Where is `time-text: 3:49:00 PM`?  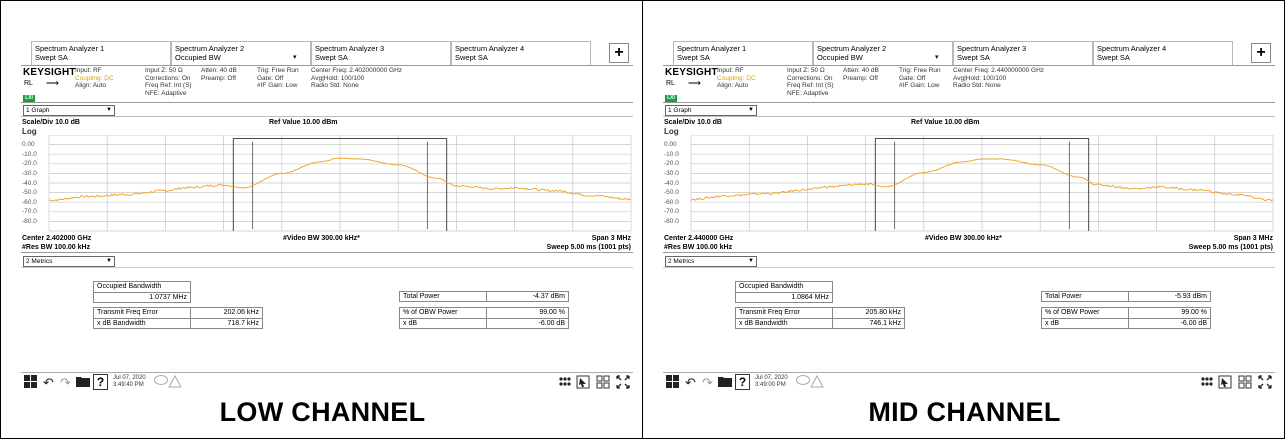
time-text: 3:49:00 PM is located at coordinates (770, 385).